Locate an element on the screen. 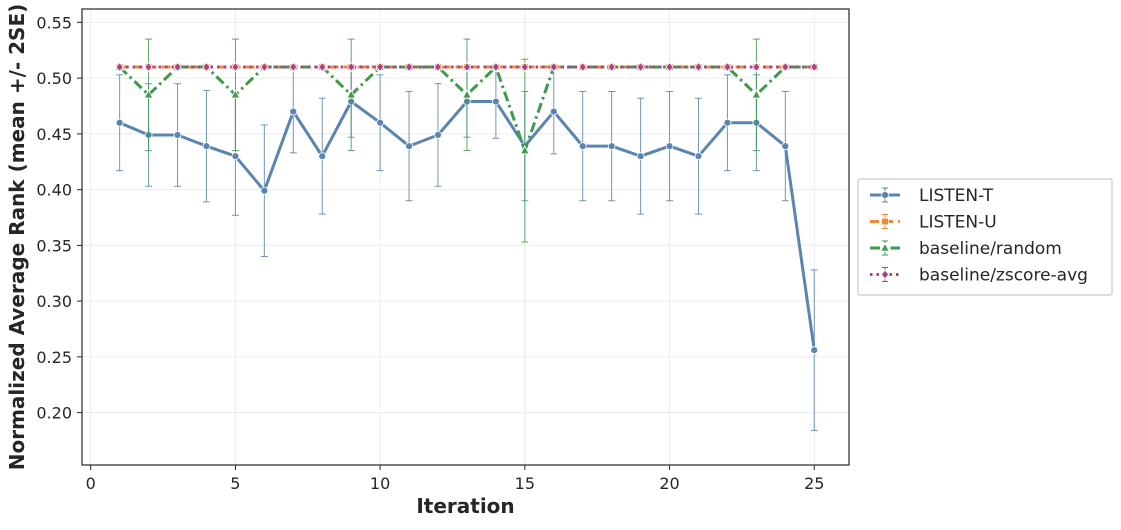  legend-item-listen-u: LISTEN-U is located at coordinates (933, 223).